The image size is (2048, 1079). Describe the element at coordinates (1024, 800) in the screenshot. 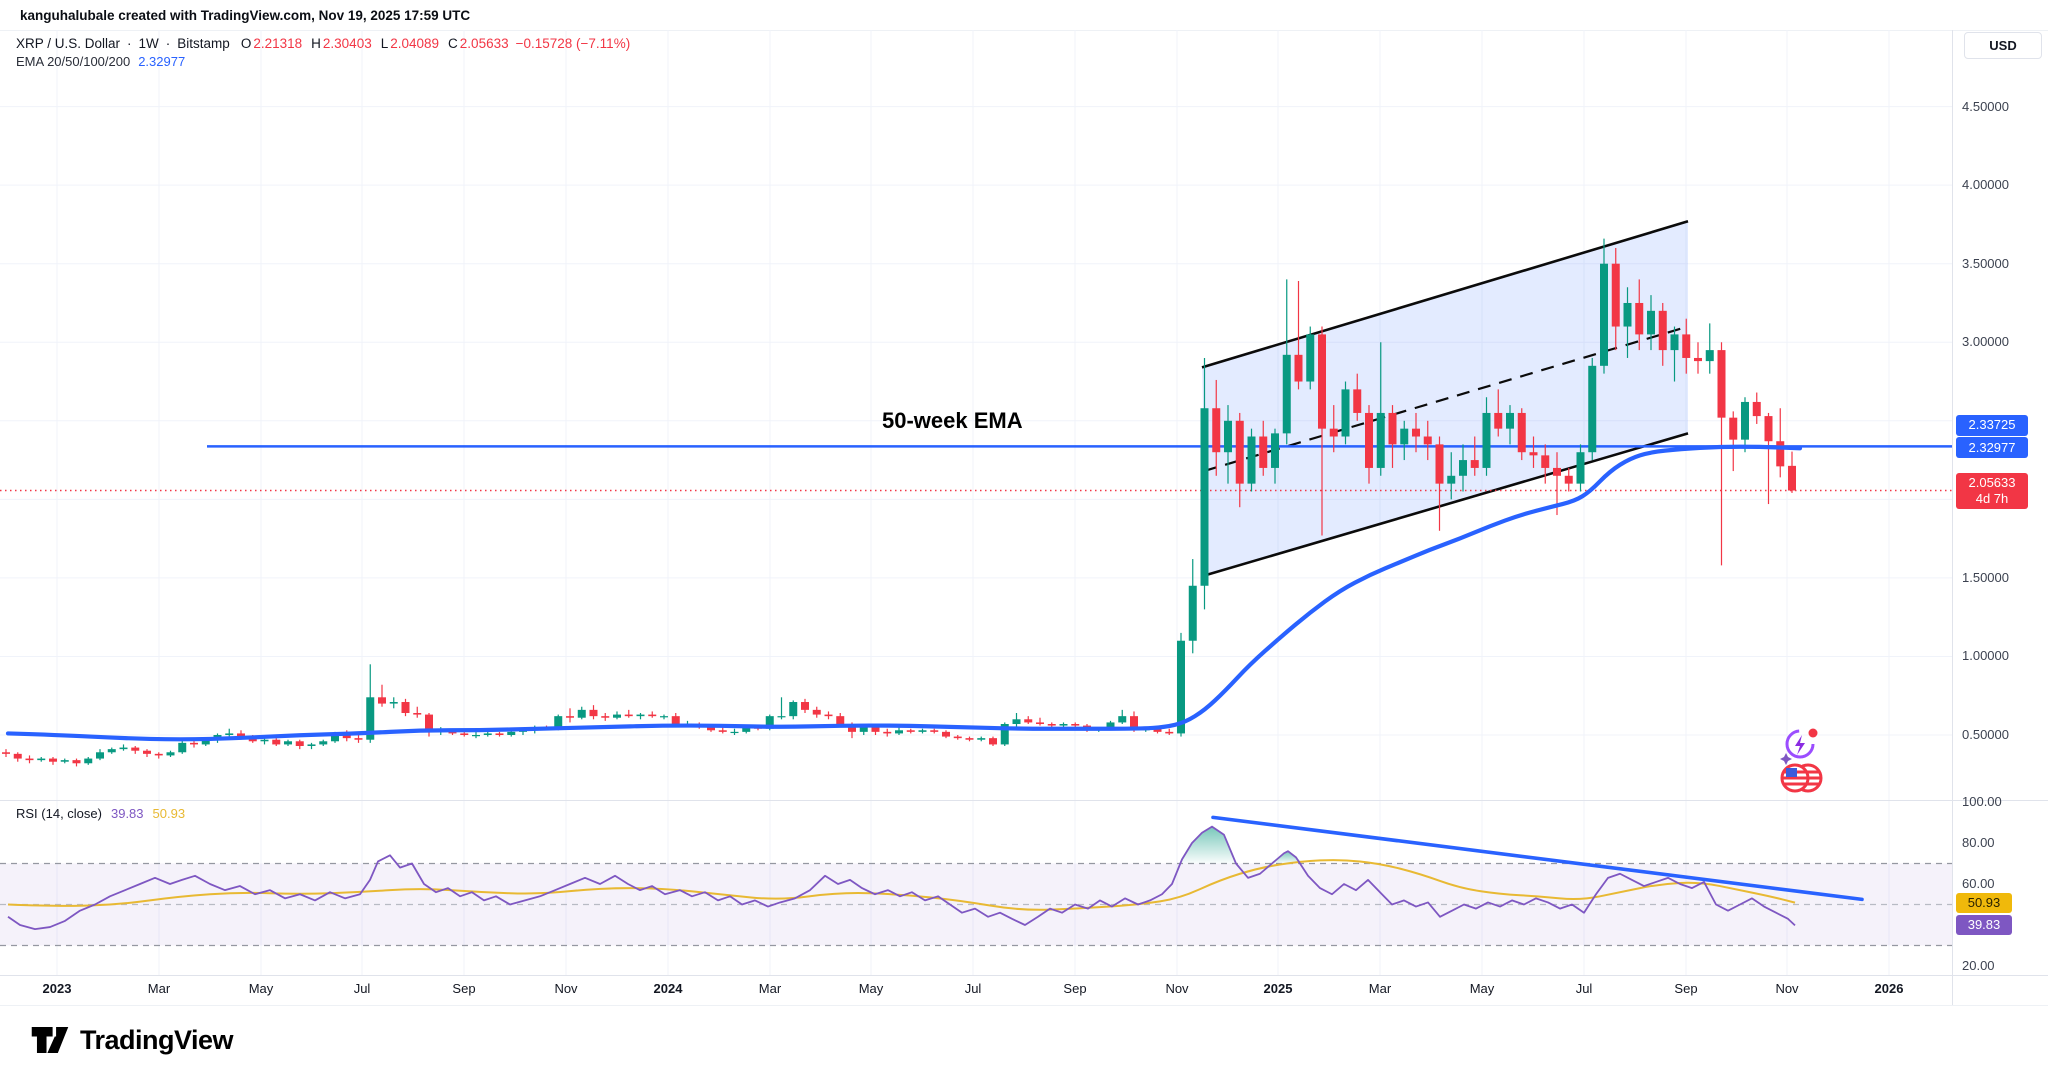

I see `pane-separator` at that location.